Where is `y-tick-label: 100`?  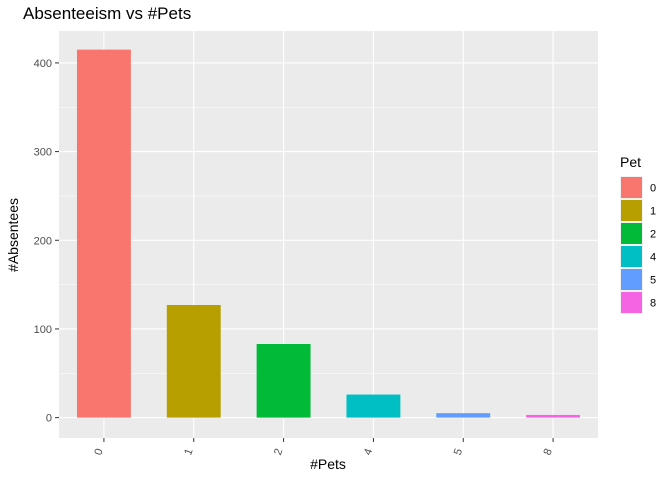 y-tick-label: 100 is located at coordinates (43, 330).